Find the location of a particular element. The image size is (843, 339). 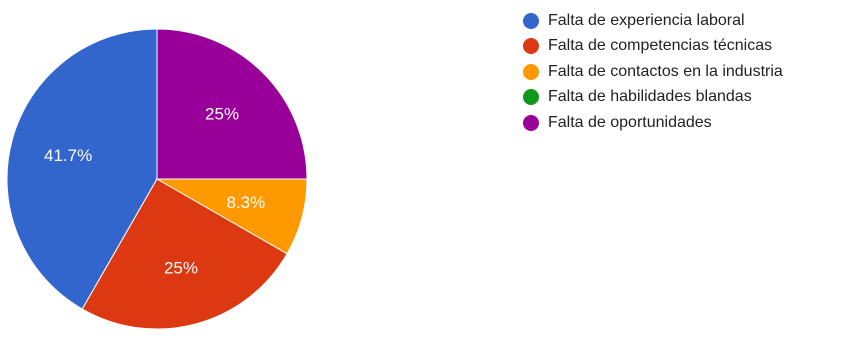

legend-item: Falta de competencias técnicas is located at coordinates (653, 47).